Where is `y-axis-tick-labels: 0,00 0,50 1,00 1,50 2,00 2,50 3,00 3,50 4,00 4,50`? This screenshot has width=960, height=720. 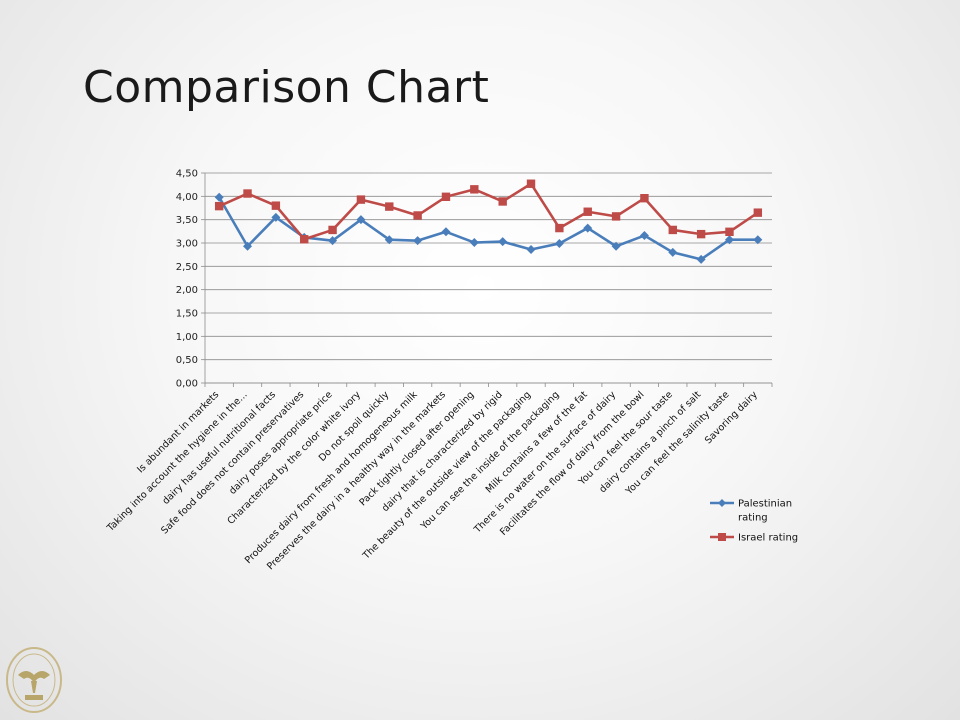
y-axis-tick-labels: 0,00 0,50 1,00 1,50 2,00 2,50 3,00 3,50 4,00 4,50 is located at coordinates (187, 279).